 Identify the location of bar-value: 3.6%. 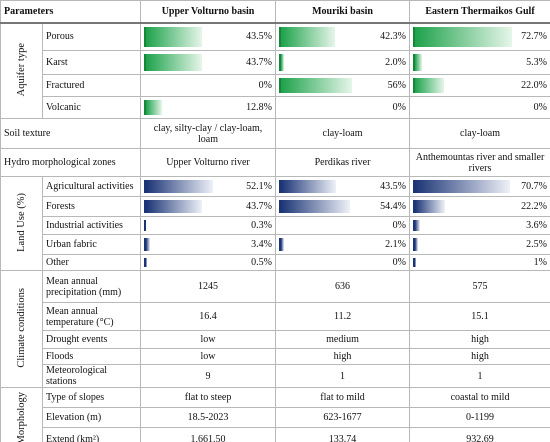
(537, 225).